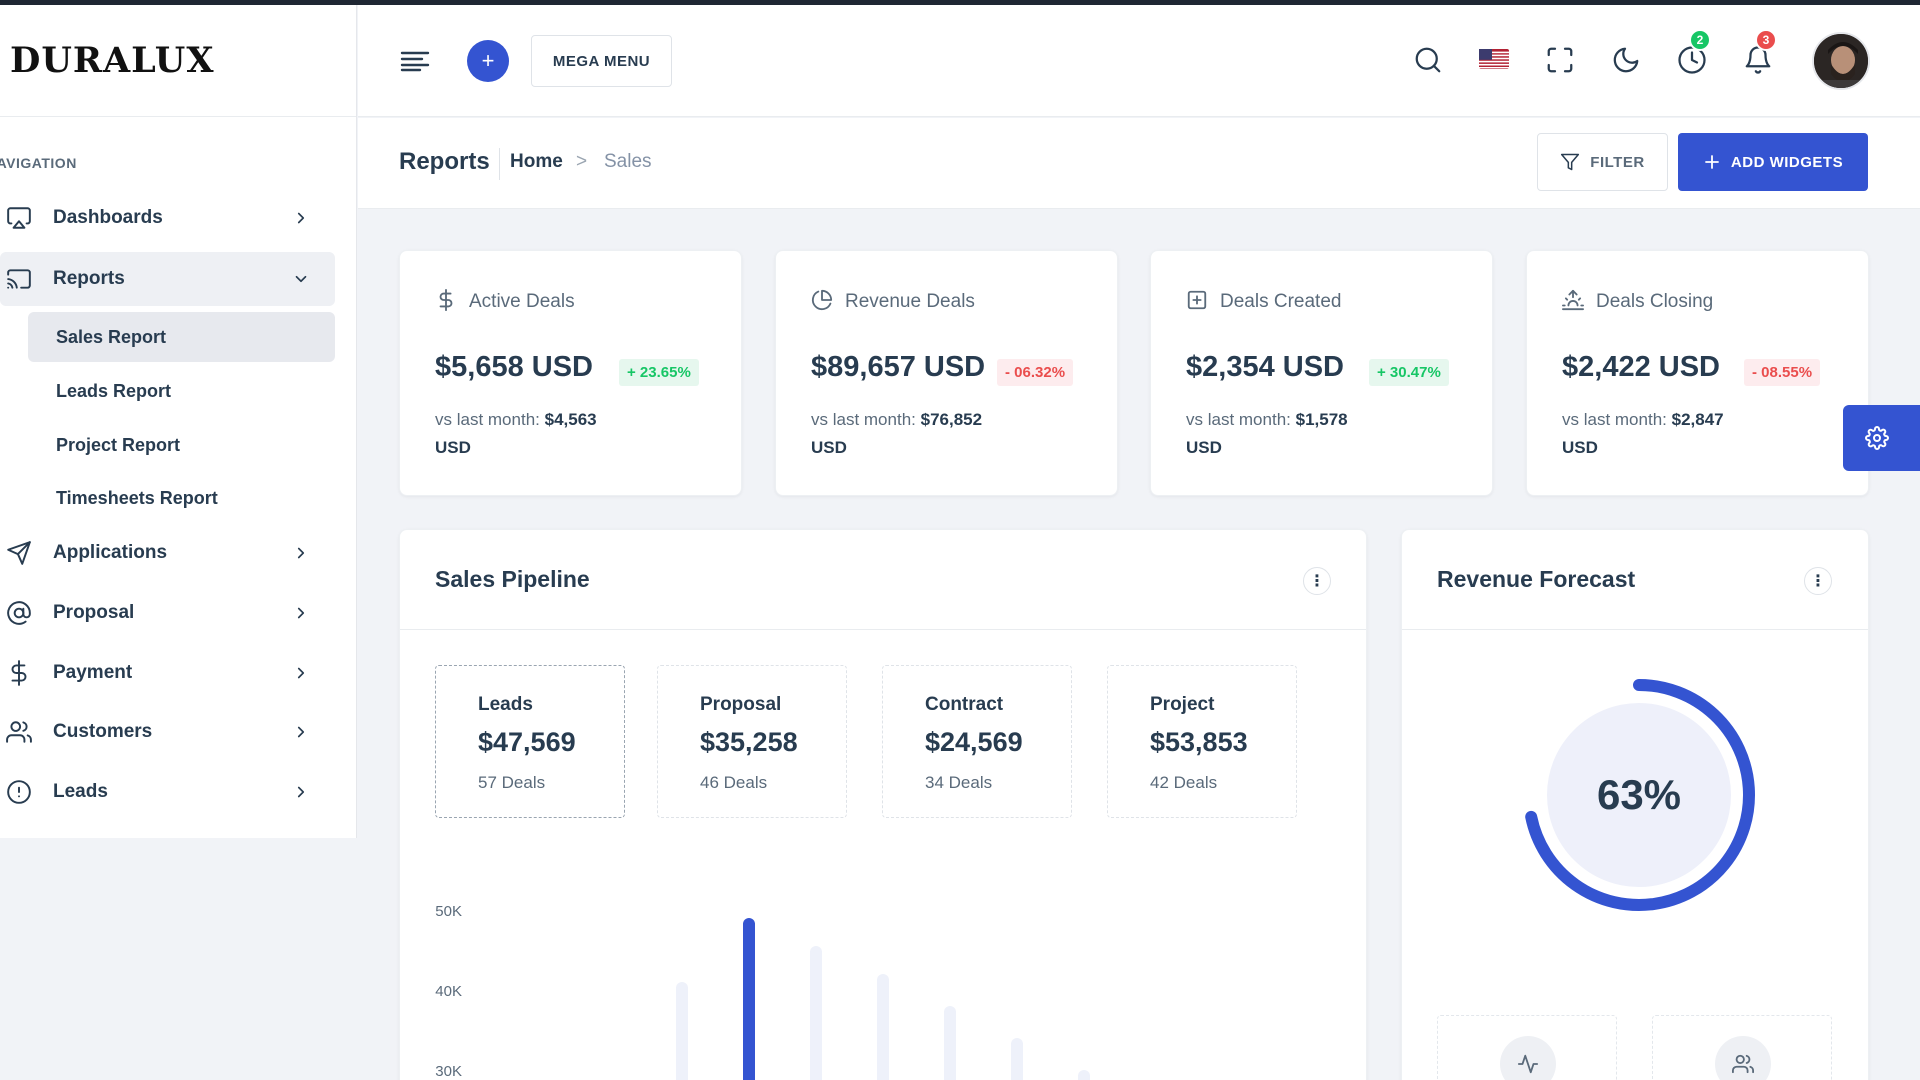 This screenshot has height=1080, width=1920. What do you see at coordinates (883, 580) in the screenshot?
I see `card-header: Sales Pipeline ⋮` at bounding box center [883, 580].